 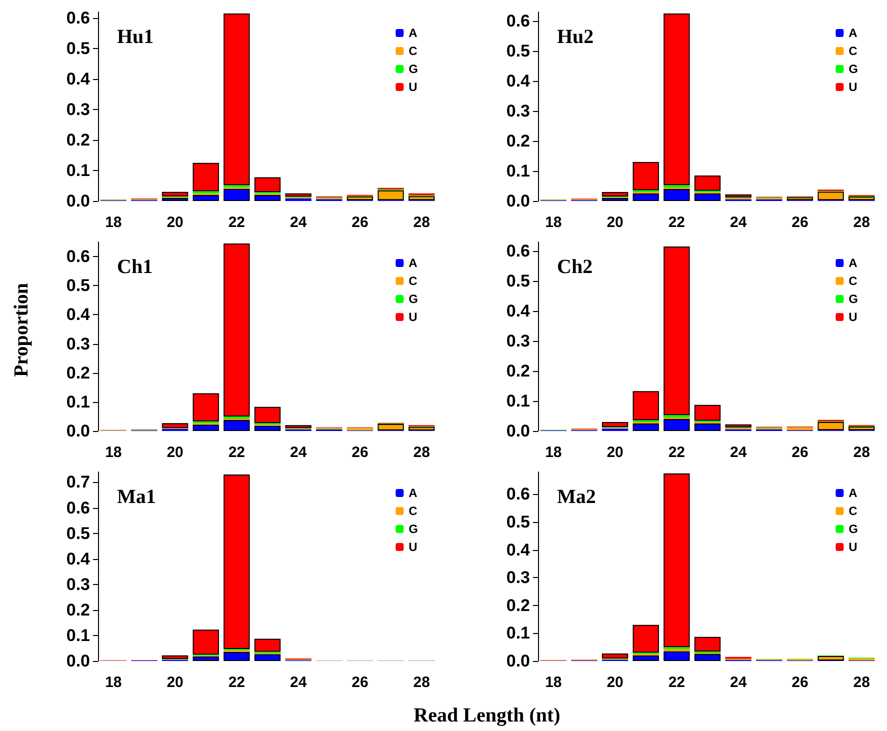 What do you see at coordinates (22, 330) in the screenshot?
I see `y-axis-title: Proportion` at bounding box center [22, 330].